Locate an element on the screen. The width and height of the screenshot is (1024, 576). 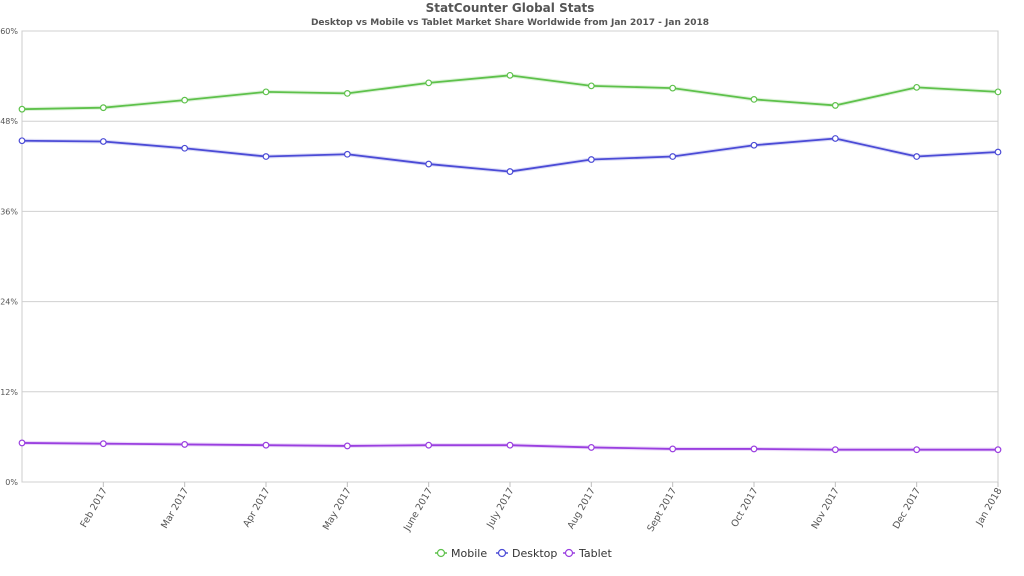
legend: Mobile Desktop Tablet is located at coordinates (523, 553).